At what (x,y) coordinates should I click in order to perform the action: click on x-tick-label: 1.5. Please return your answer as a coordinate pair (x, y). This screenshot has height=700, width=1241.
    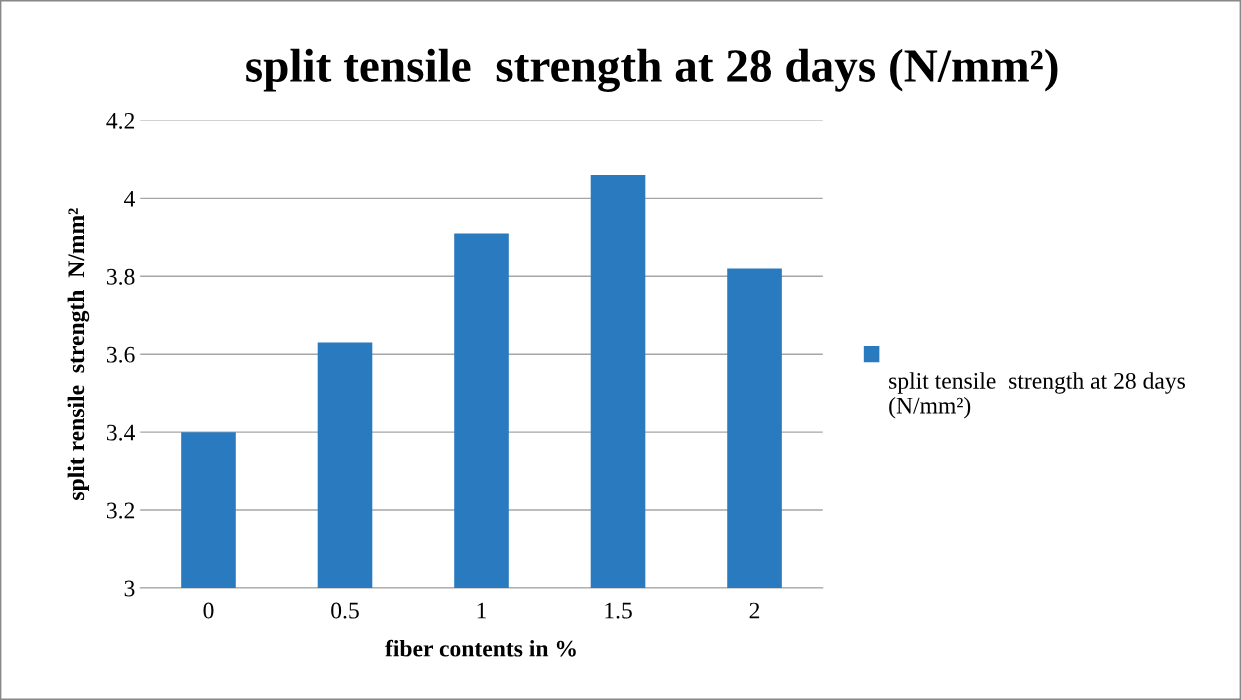
    Looking at the image, I should click on (618, 610).